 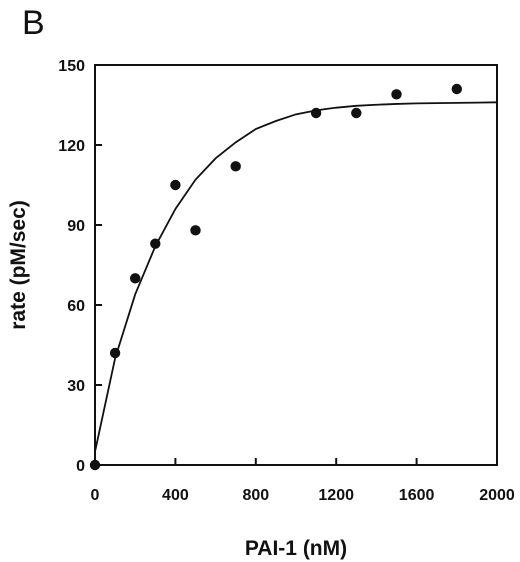 I want to click on x-axis-ticks: 0 400 800 1200 1600 2000, so click(x=303, y=481).